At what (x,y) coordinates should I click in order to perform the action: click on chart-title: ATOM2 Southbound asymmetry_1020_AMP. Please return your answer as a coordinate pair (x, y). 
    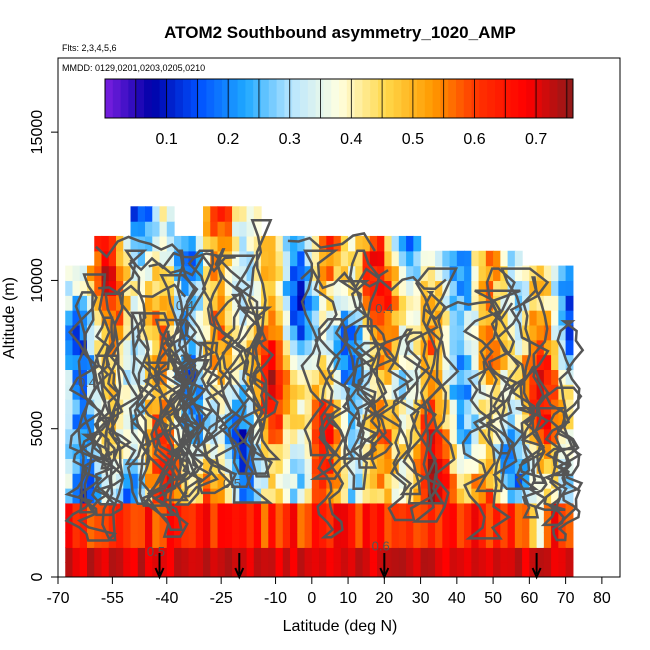
    Looking at the image, I should click on (340, 32).